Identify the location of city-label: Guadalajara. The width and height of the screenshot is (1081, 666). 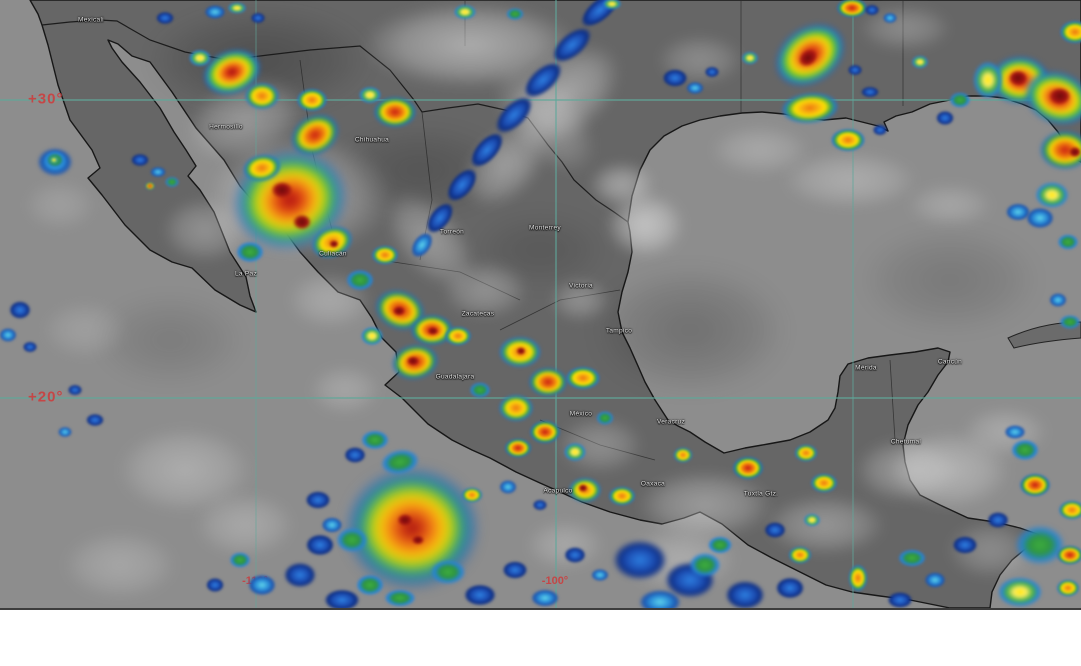
(455, 377).